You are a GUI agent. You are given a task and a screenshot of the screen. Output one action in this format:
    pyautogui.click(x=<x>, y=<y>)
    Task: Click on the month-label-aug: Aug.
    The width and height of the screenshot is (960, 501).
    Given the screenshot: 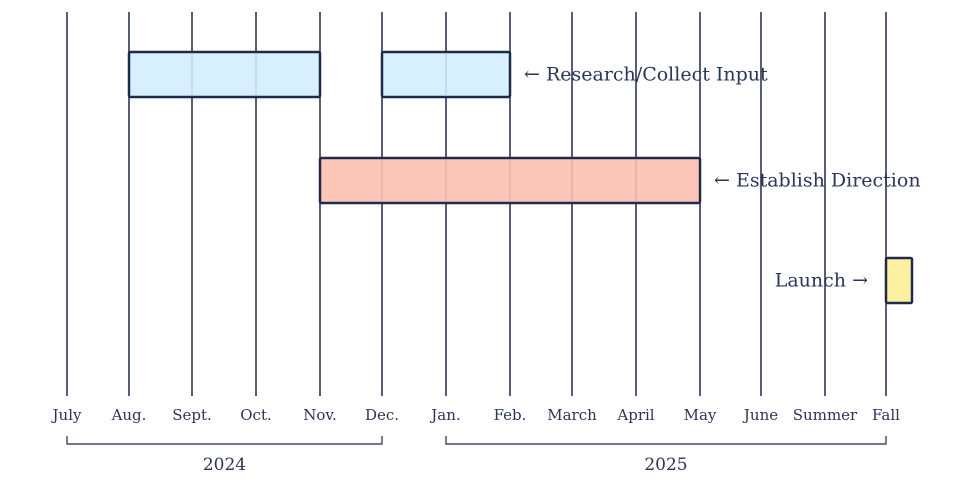 What is the action you would take?
    pyautogui.click(x=129, y=415)
    